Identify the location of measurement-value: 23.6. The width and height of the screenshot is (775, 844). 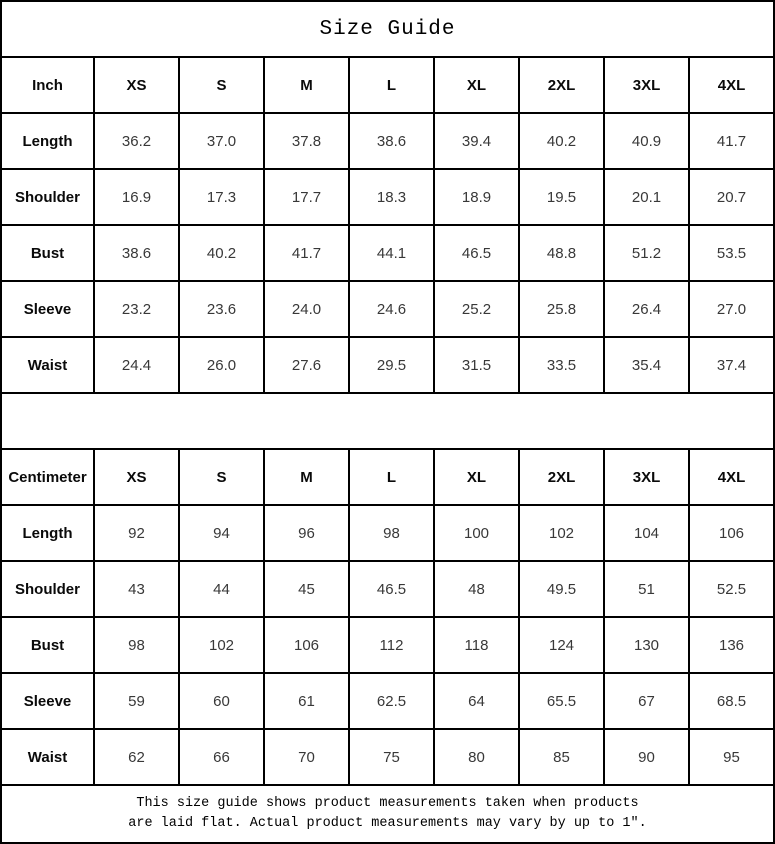
(221, 309).